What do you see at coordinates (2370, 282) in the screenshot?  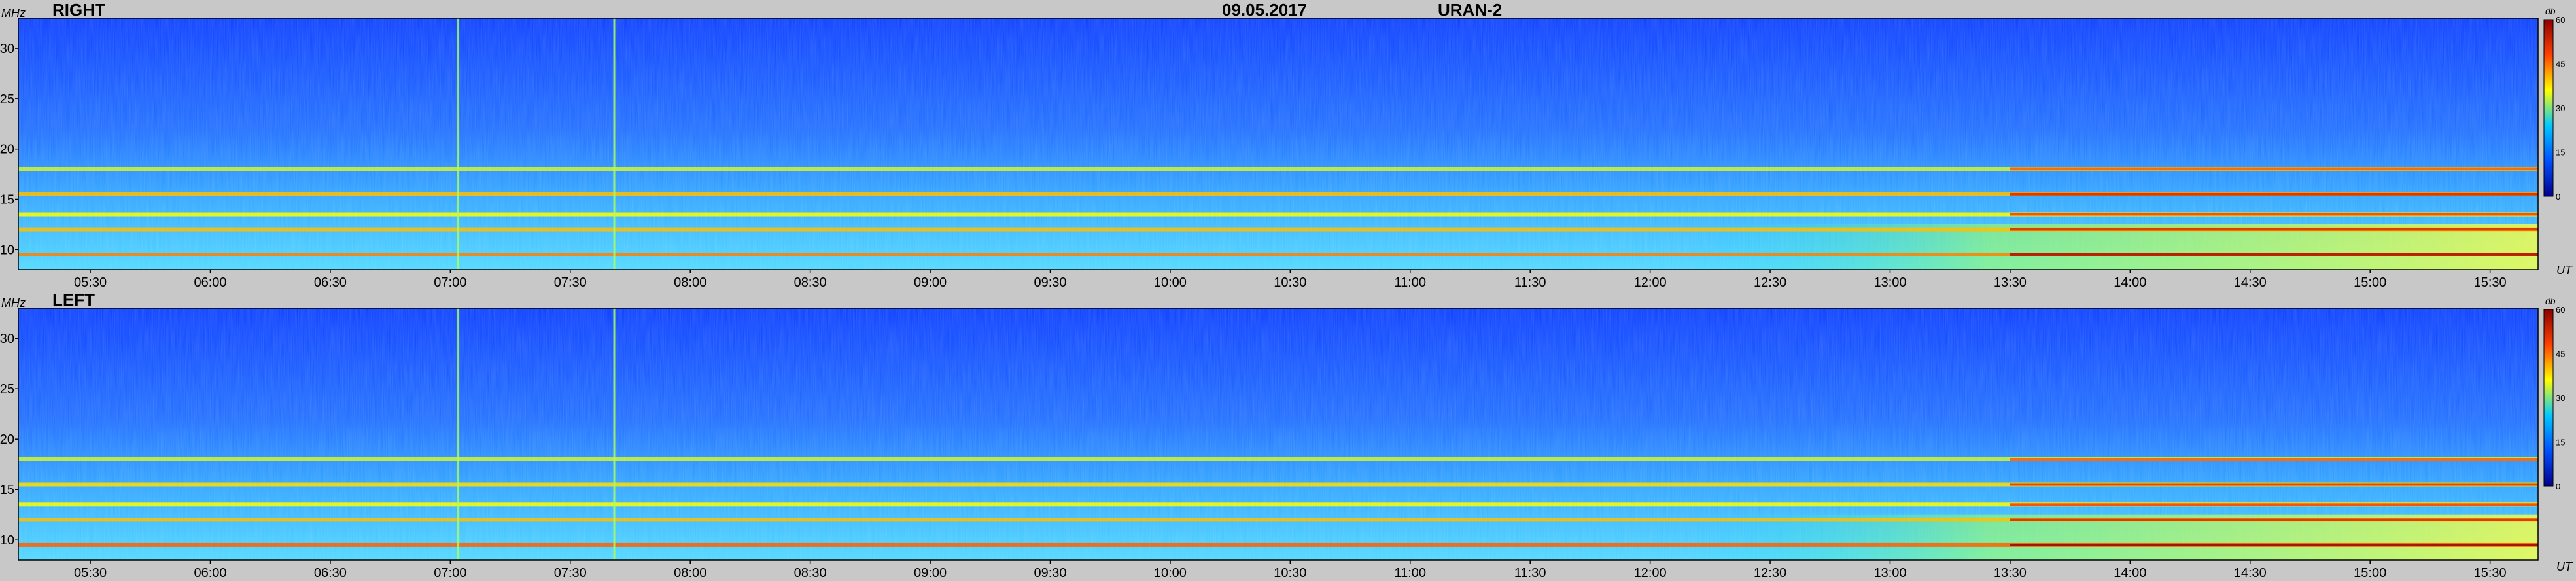 I see `x-tick-label: 15:00` at bounding box center [2370, 282].